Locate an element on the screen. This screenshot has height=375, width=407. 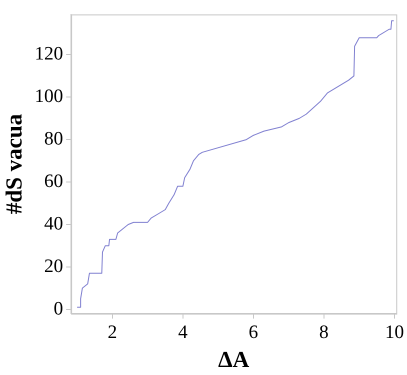
x-tick-label: 8 is located at coordinates (324, 332).